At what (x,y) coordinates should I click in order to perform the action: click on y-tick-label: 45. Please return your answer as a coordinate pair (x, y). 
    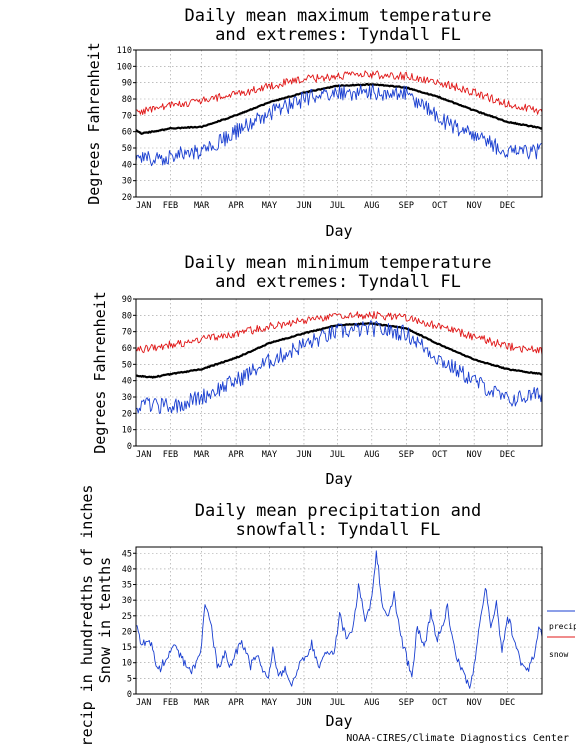
    Looking at the image, I should click on (127, 554).